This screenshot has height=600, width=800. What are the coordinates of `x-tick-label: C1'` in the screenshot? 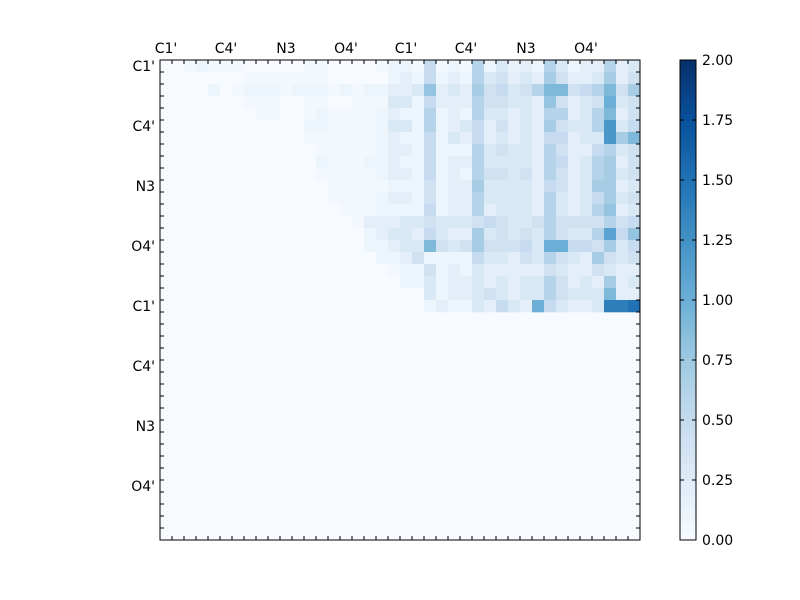 It's located at (166, 49).